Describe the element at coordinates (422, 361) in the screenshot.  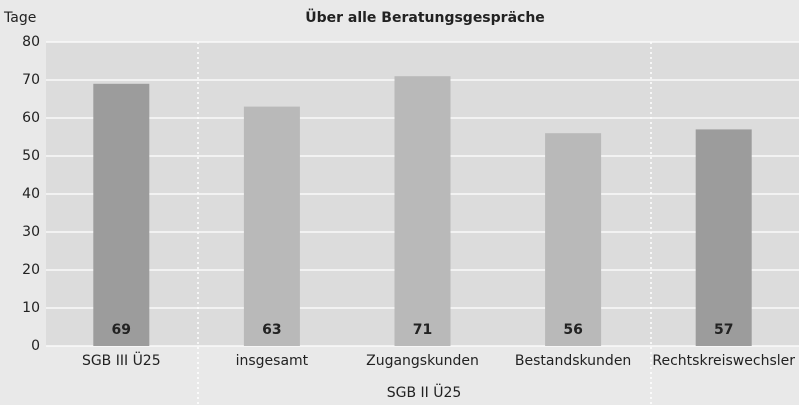
I see `x-tick-label: Zugangskunden` at that location.